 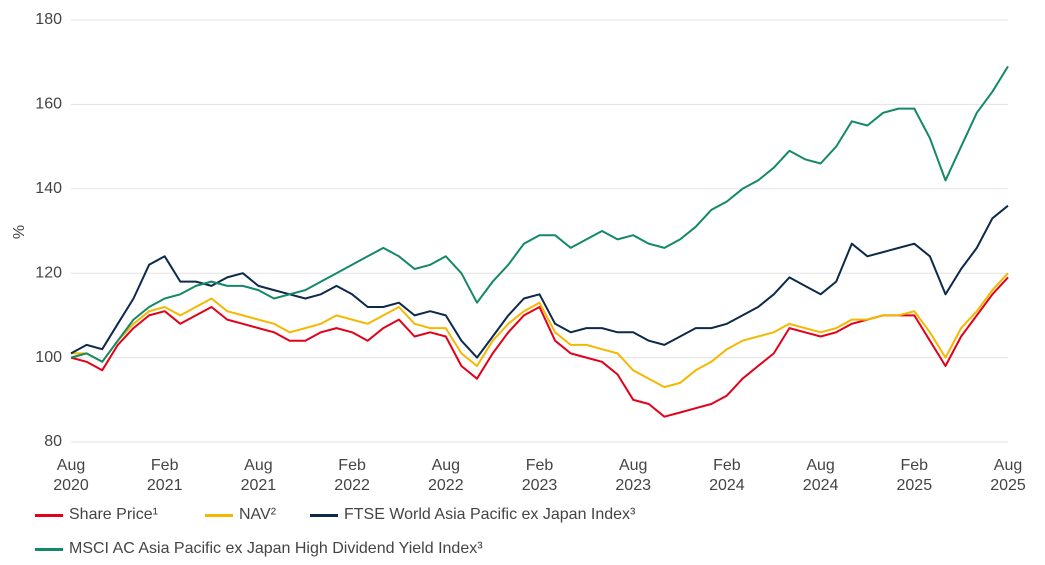 I want to click on x-tick-label: Aug 2023, so click(x=633, y=475).